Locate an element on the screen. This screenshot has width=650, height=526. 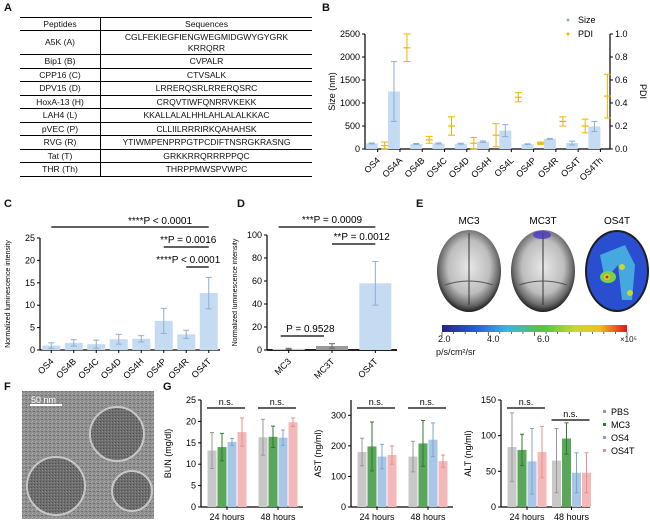
table-header-row: Peptides Sequences is located at coordinates (166, 24).